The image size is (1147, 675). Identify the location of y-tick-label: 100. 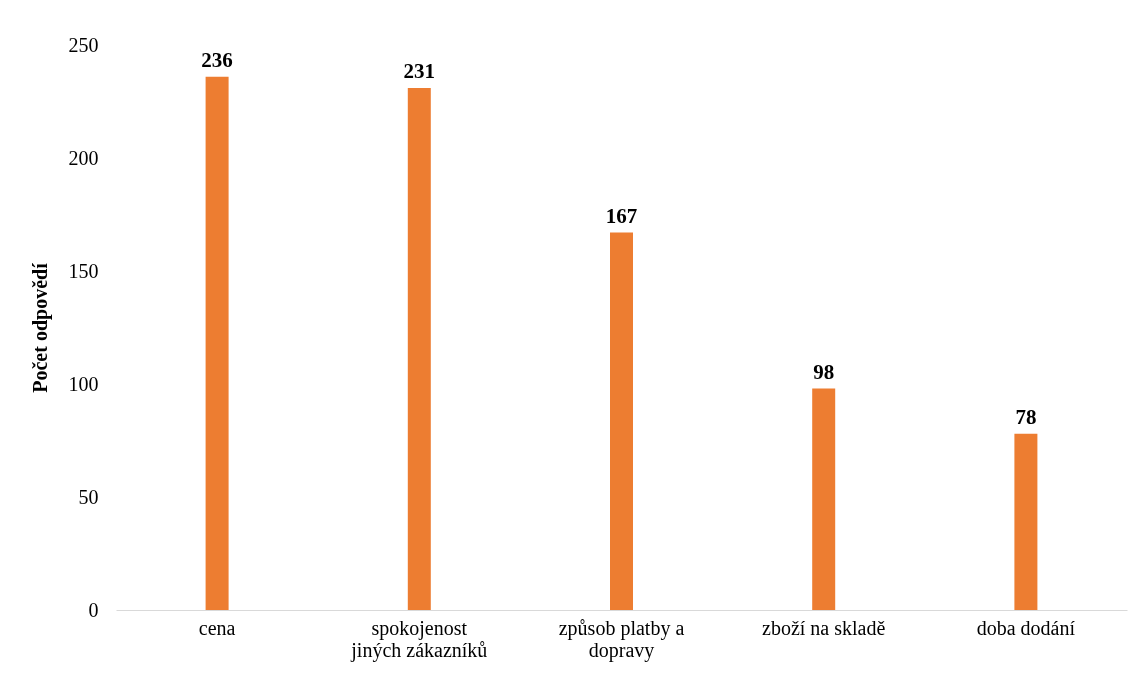
(83, 383).